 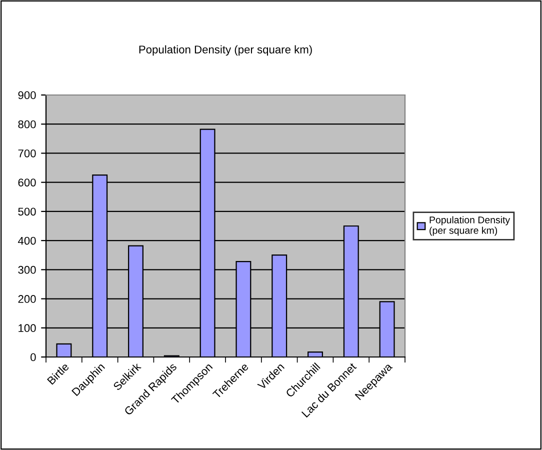 What do you see at coordinates (27, 240) in the screenshot?
I see `y-tick-label: 400` at bounding box center [27, 240].